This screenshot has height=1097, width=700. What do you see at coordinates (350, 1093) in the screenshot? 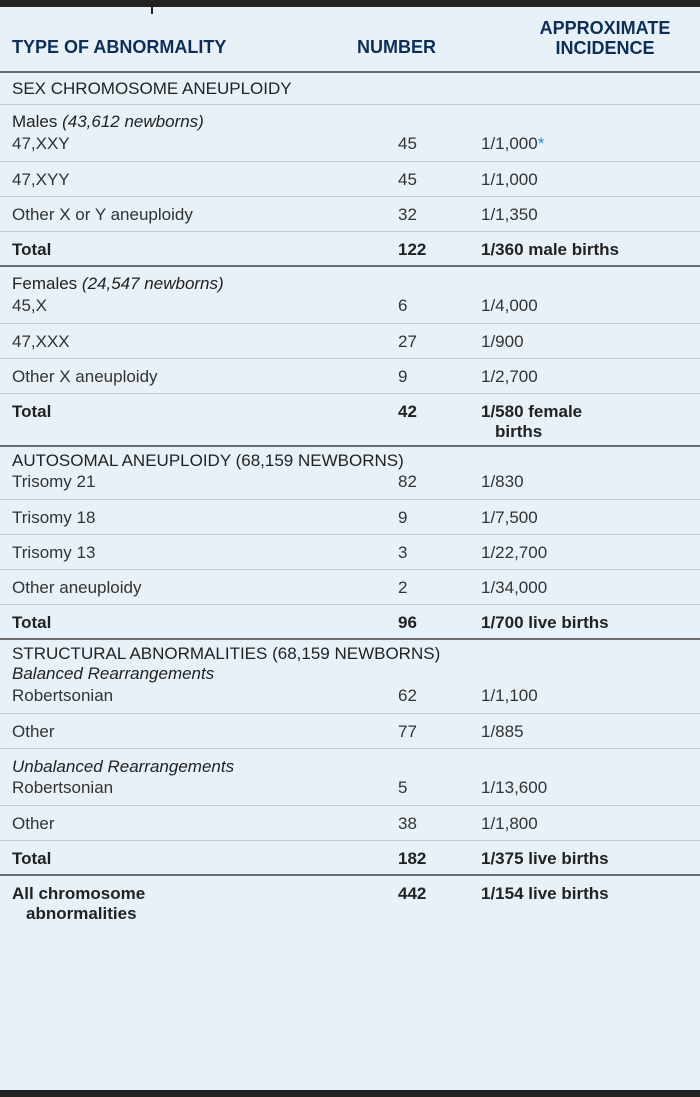
I see `bottom-rule` at bounding box center [350, 1093].